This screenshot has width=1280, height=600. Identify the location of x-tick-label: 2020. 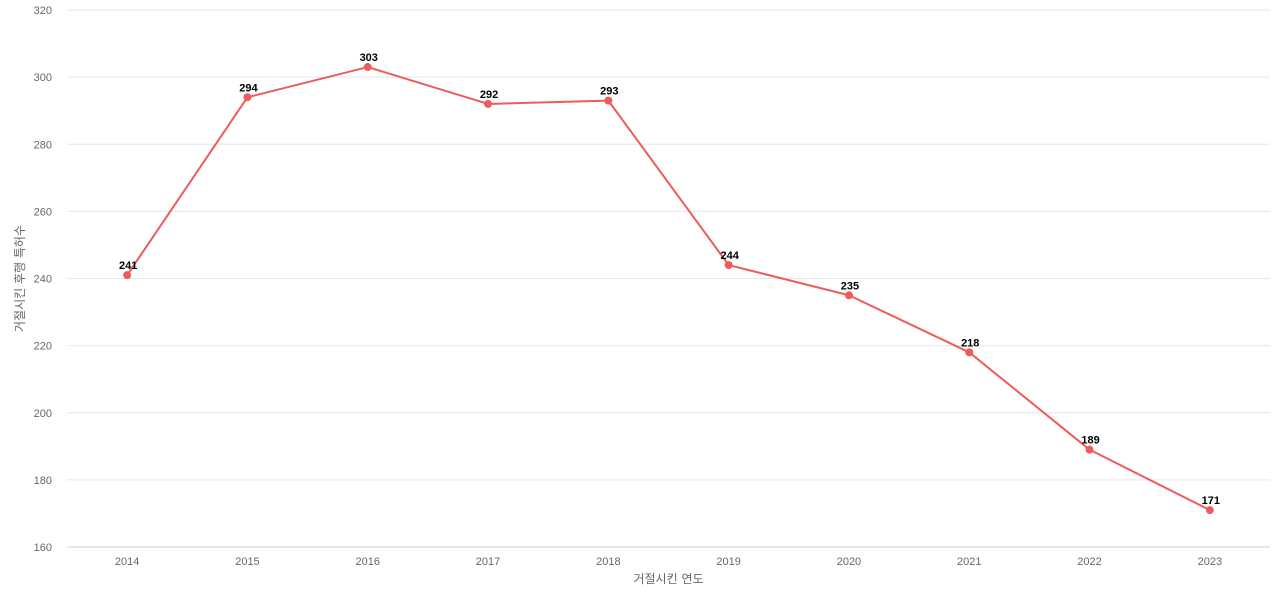
(849, 562).